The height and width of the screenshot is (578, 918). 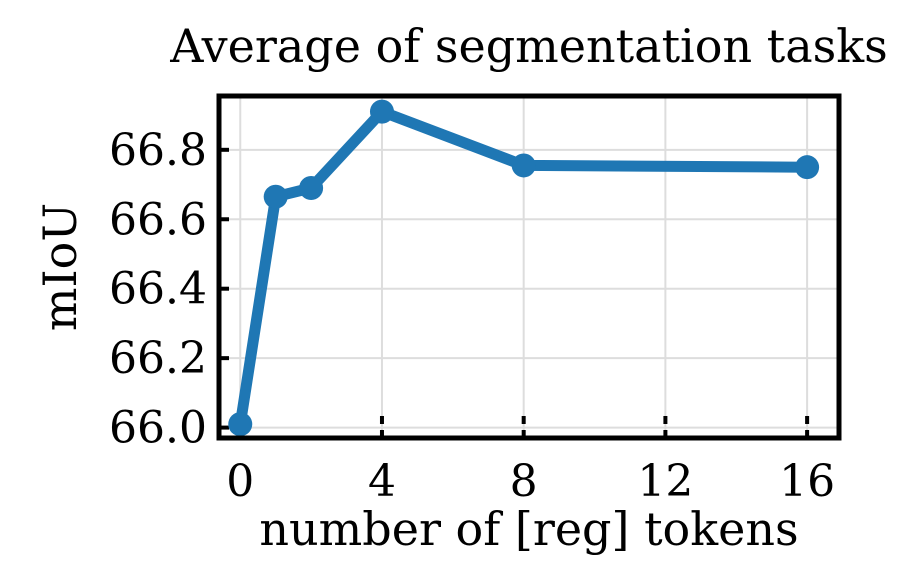 What do you see at coordinates (528, 46) in the screenshot?
I see `chart-title: Average of segmentation tasks` at bounding box center [528, 46].